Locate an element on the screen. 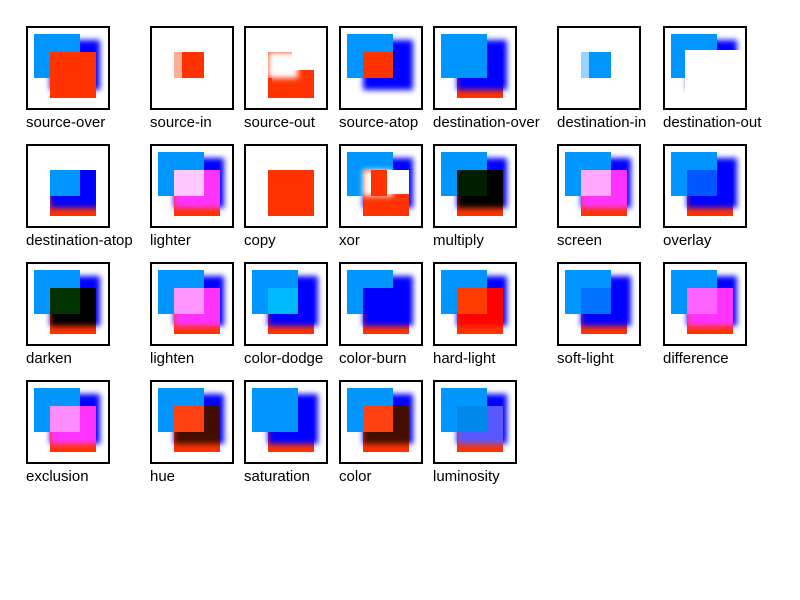 The width and height of the screenshot is (800, 600). composite-cell-soft-light: soft-light is located at coordinates (622, 318).